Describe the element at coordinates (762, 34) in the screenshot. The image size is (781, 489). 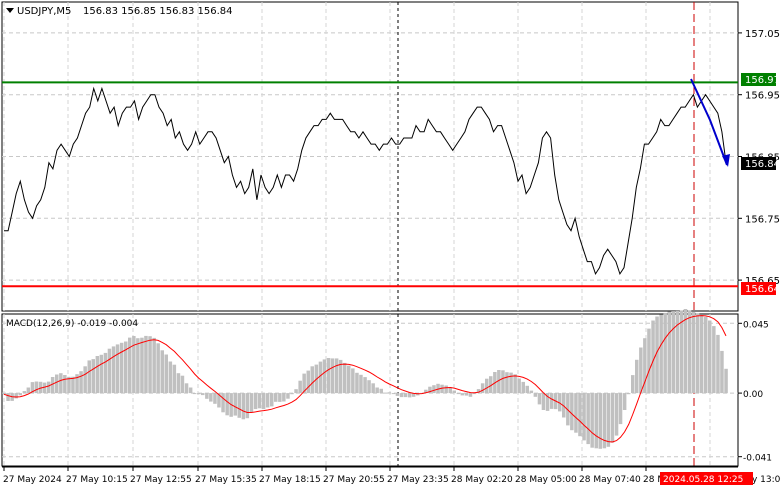
I see `price-tick-label: 157.05` at that location.